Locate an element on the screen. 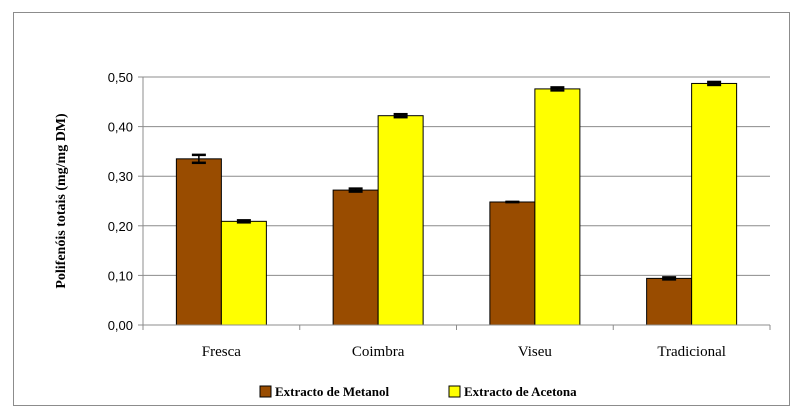 This screenshot has width=806, height=416. legend-label-metanol: Extracto de Metanol is located at coordinates (332, 391).